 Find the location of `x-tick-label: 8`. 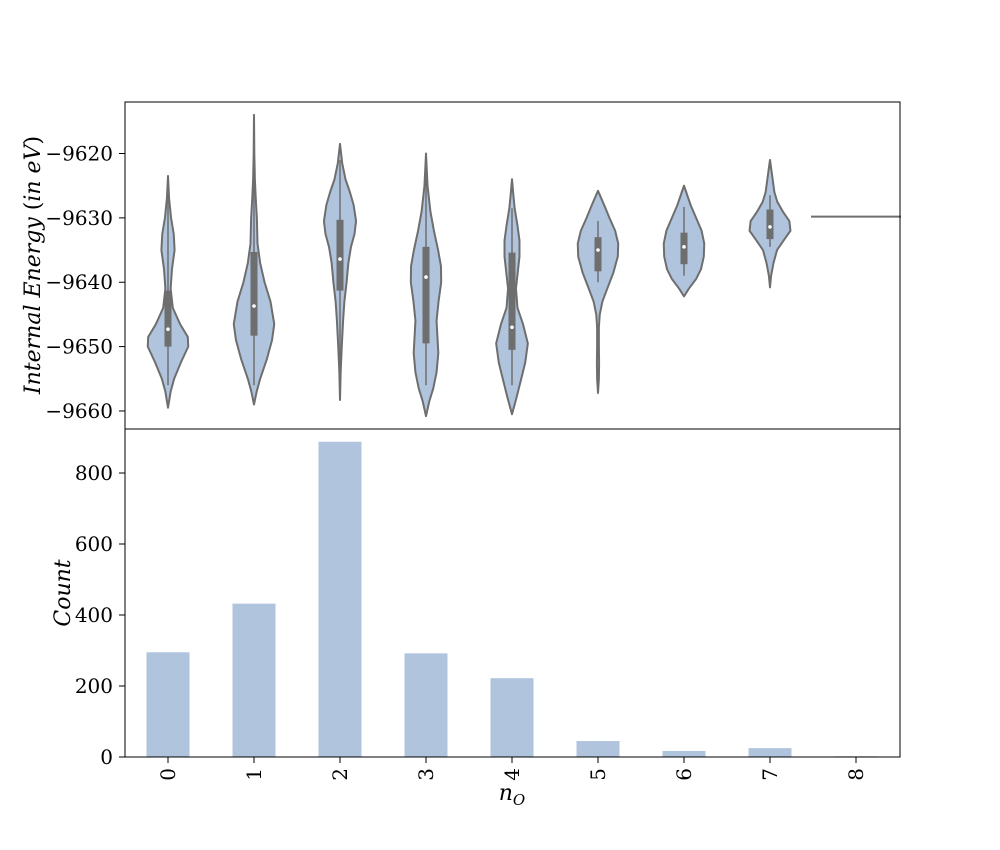

x-tick-label: 8 is located at coordinates (856, 774).